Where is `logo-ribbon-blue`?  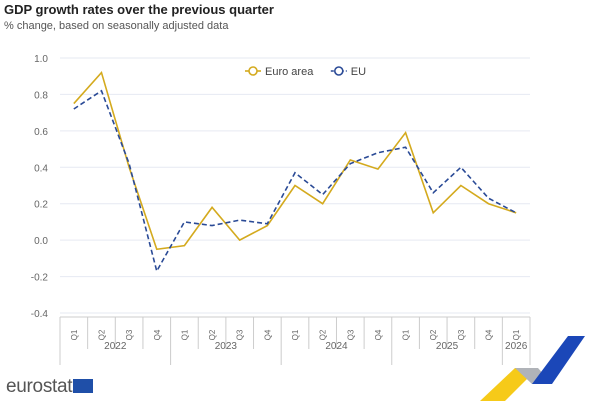 logo-ribbon-blue is located at coordinates (558, 360).